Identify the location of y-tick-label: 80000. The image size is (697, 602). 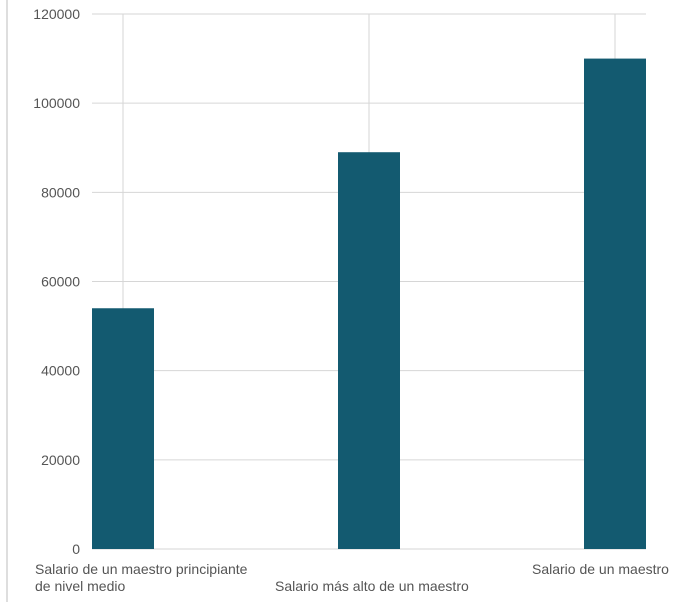
(60, 192).